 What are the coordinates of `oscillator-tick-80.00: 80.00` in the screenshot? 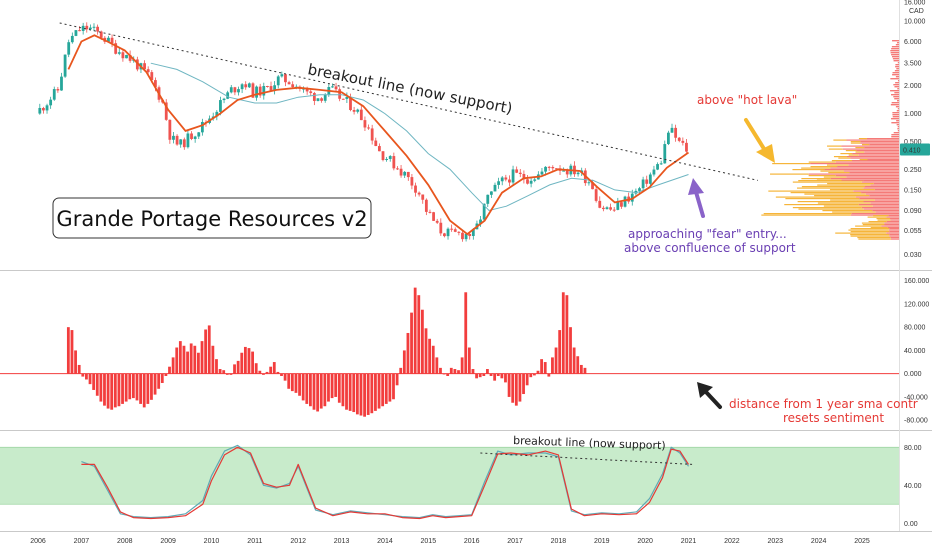 It's located at (913, 448).